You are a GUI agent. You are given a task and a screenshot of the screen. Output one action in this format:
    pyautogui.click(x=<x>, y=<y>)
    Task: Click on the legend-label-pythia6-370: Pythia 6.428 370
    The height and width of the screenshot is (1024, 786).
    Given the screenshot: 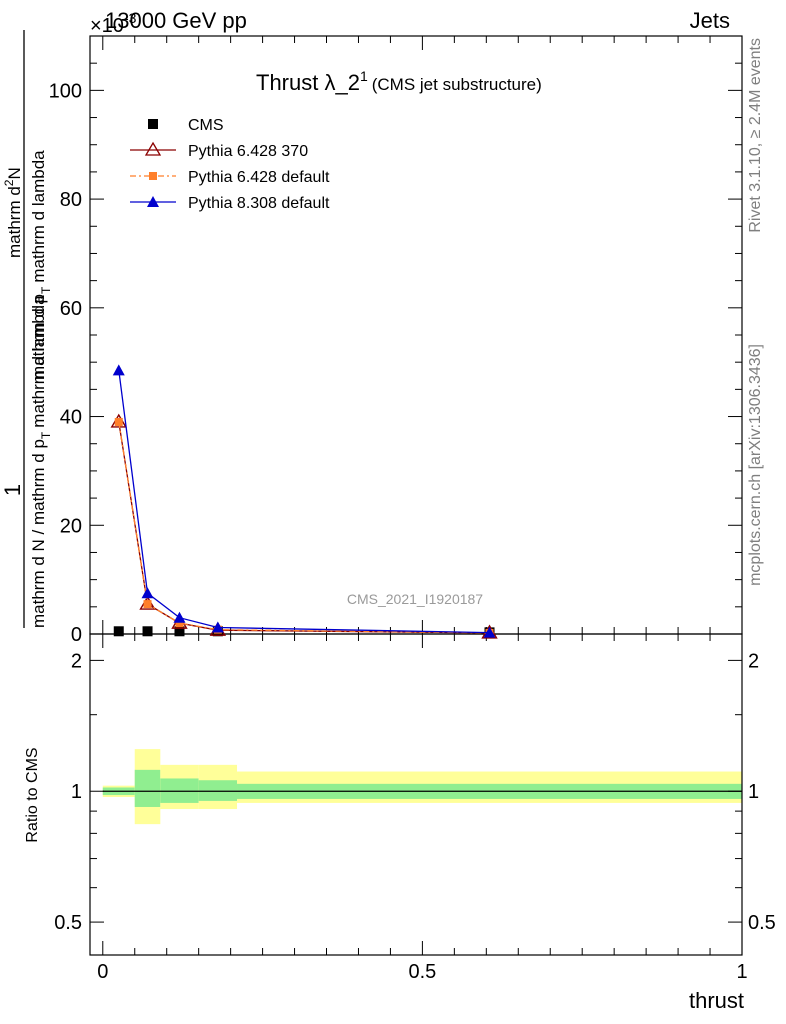 What is the action you would take?
    pyautogui.click(x=248, y=151)
    